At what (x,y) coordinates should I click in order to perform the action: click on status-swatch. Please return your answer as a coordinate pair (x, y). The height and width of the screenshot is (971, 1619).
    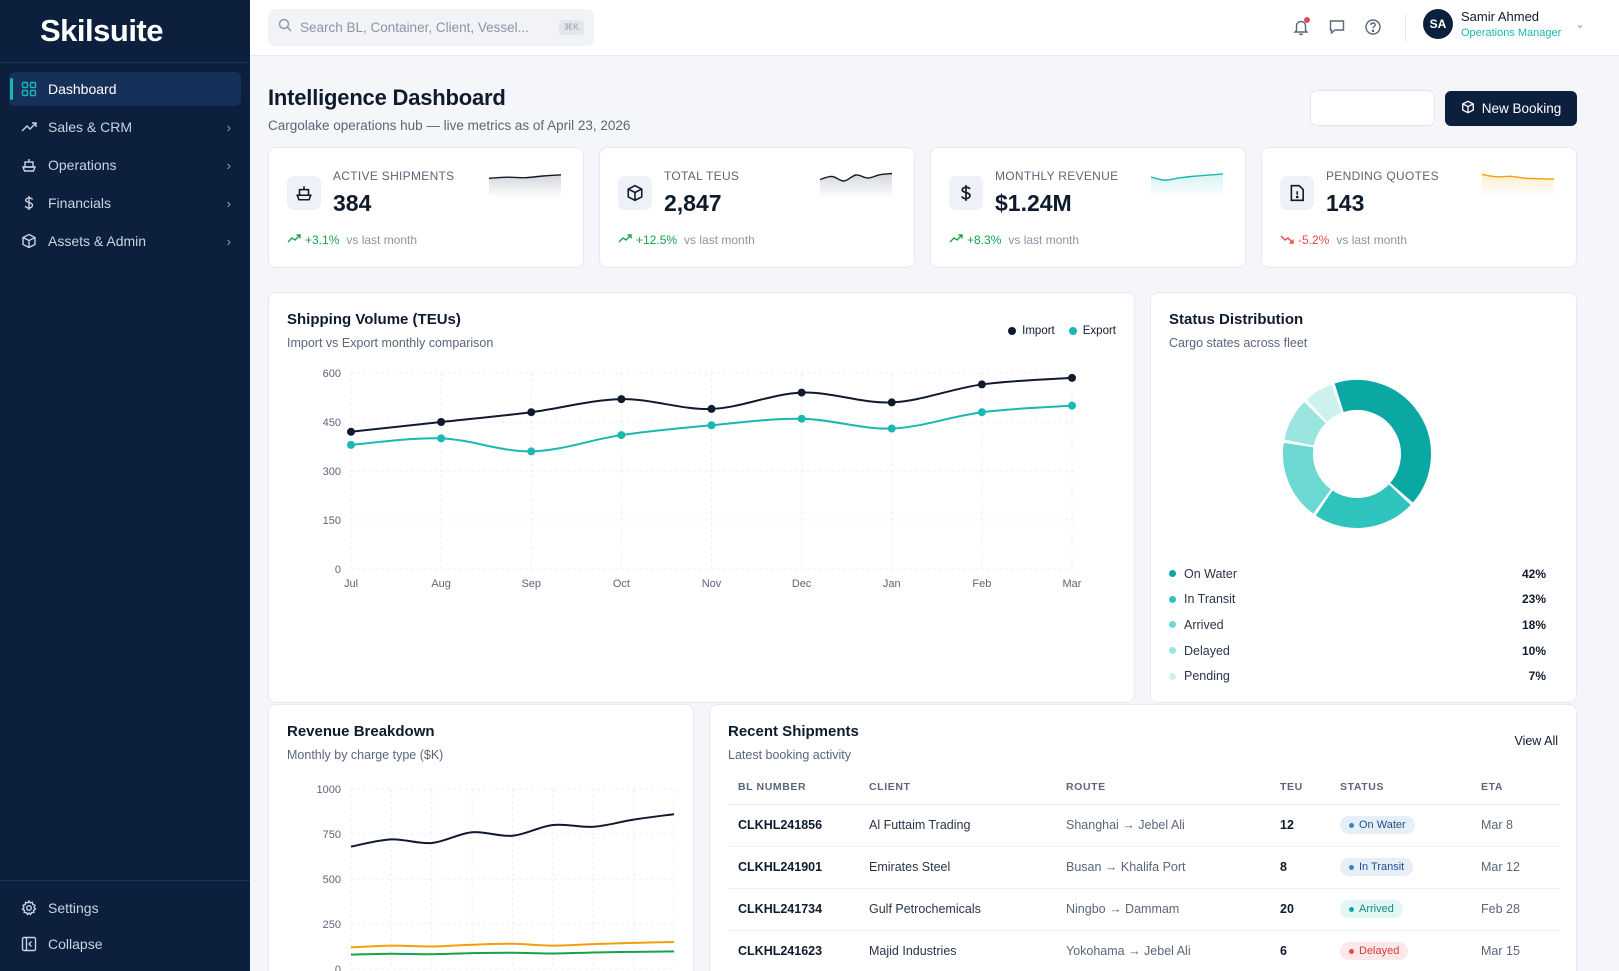
    Looking at the image, I should click on (1172, 574).